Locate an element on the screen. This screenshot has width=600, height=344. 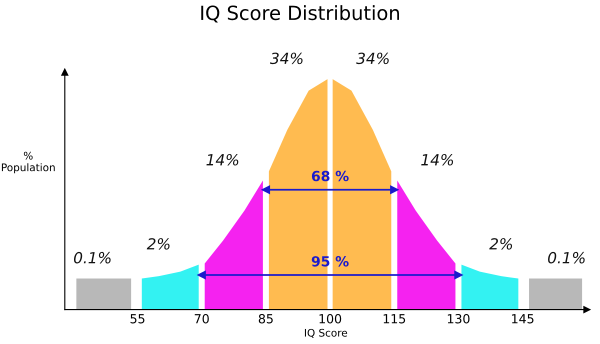
x-tick-label: 55 is located at coordinates (137, 319).